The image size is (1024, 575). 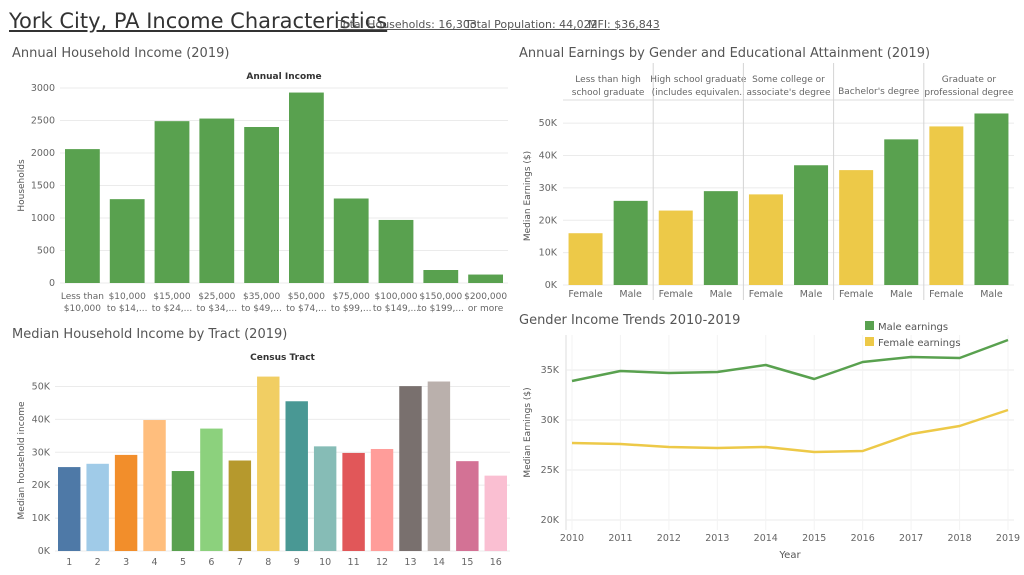 I want to click on x-tick-label: 2012, so click(x=669, y=538).